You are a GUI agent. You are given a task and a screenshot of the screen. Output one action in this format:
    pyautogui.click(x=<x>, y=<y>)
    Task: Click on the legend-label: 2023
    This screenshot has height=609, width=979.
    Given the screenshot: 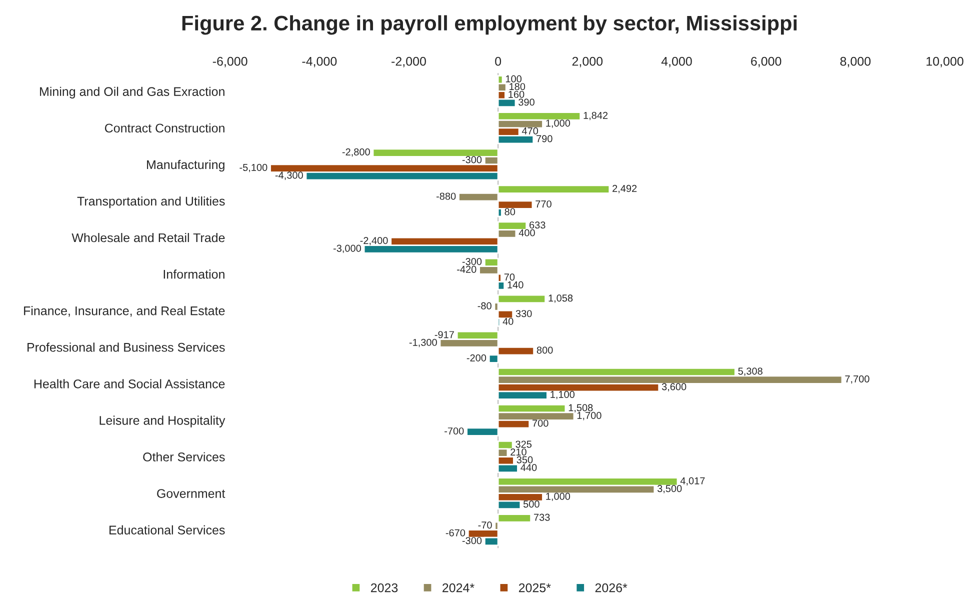 What is the action you would take?
    pyautogui.click(x=384, y=587)
    